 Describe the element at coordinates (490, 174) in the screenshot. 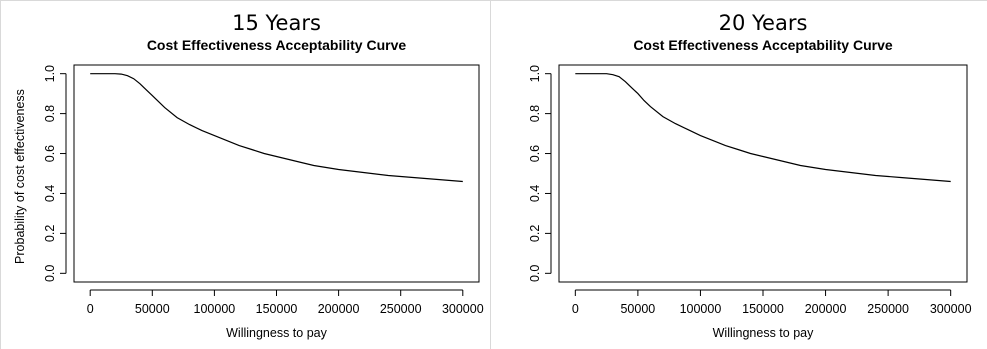

I see `panel-divider` at that location.